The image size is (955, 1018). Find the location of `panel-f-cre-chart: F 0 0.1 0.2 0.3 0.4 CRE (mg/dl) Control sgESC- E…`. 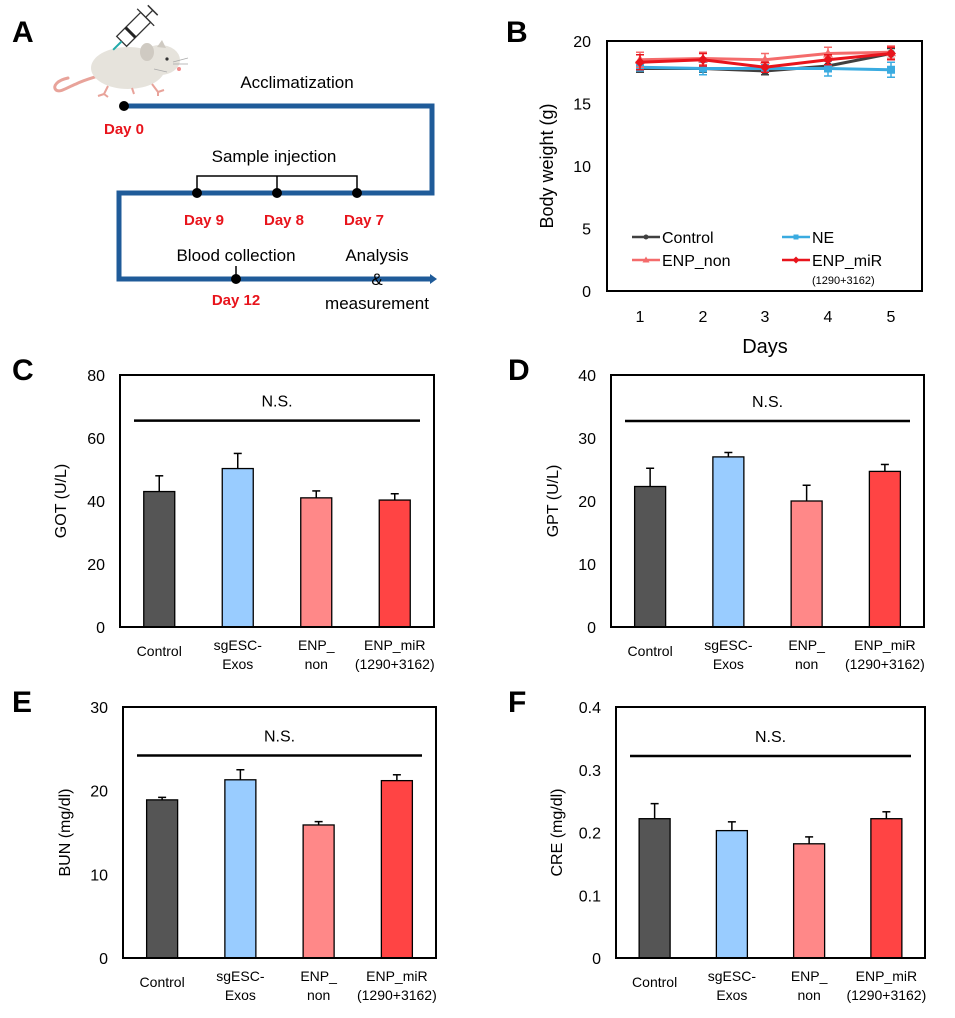

panel-f-cre-chart: F 0 0.1 0.2 0.3 0.4 CRE (mg/dl) Control sgESC- E… is located at coordinates (717, 844).